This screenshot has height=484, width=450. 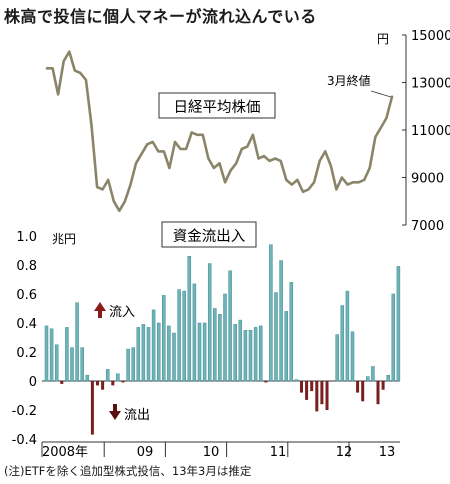 What do you see at coordinates (122, 312) in the screenshot?
I see `inflow-label: 流入` at bounding box center [122, 312].